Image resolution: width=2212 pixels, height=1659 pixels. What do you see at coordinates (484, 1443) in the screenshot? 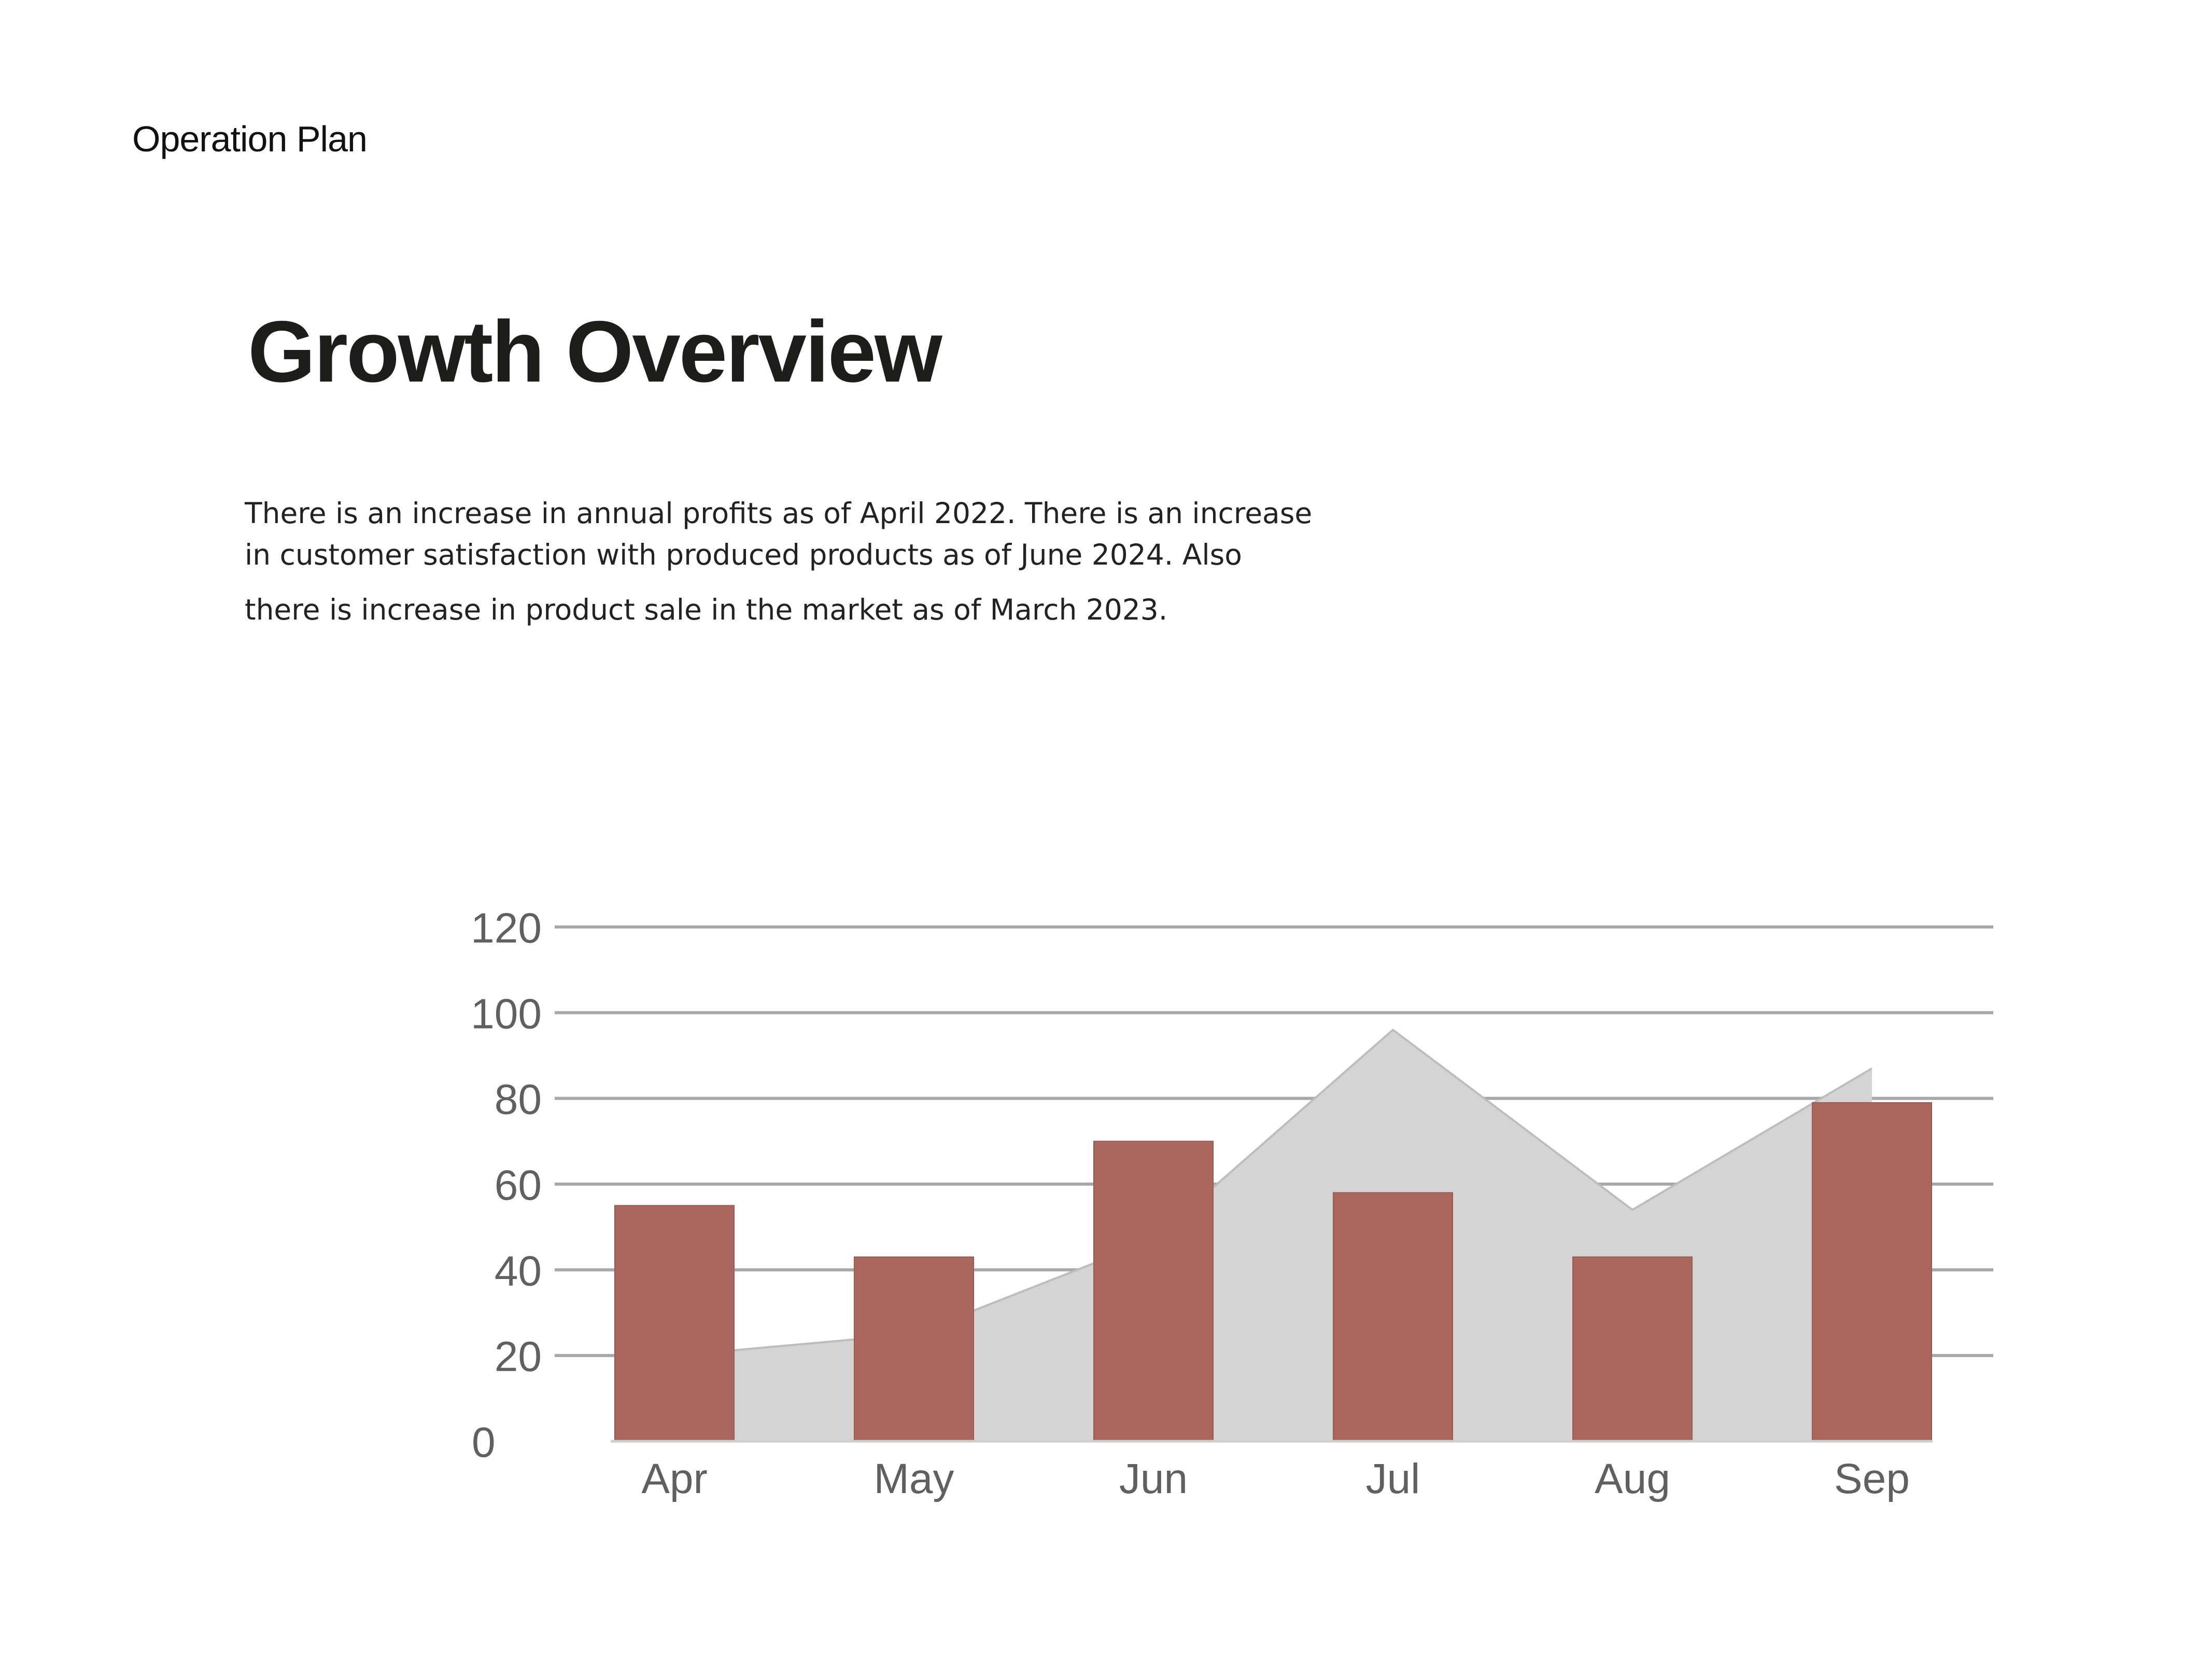
I see `y-tick-label: 0` at bounding box center [484, 1443].